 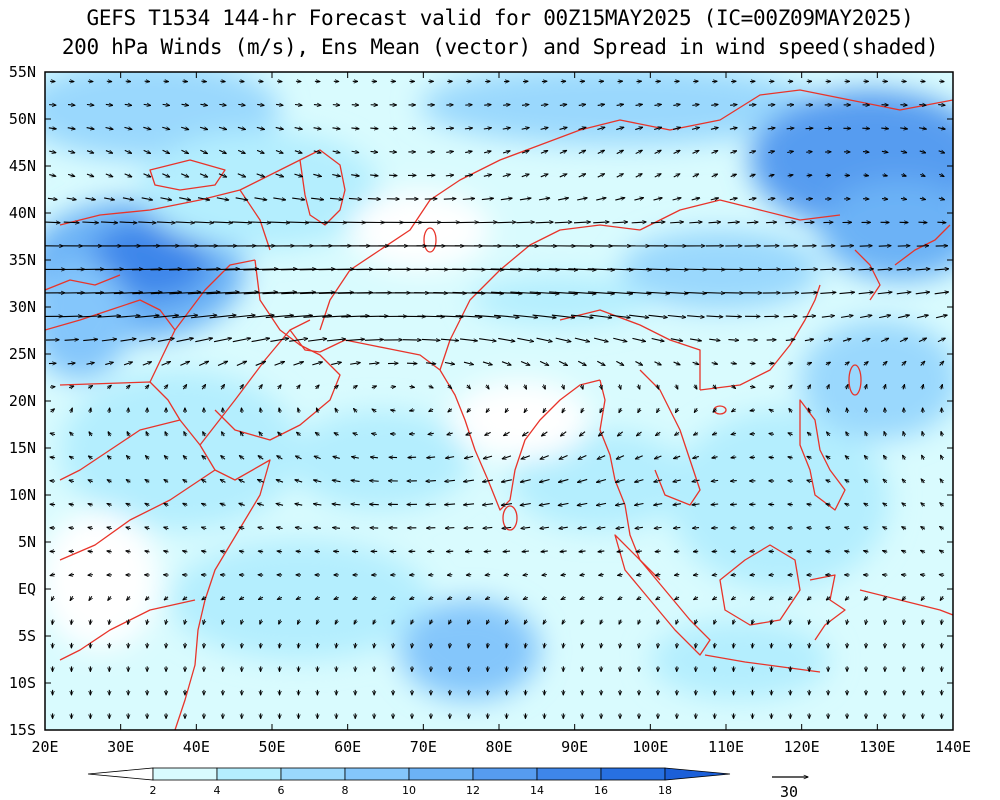 What do you see at coordinates (271, 747) in the screenshot?
I see `lon-label: 50E` at bounding box center [271, 747].